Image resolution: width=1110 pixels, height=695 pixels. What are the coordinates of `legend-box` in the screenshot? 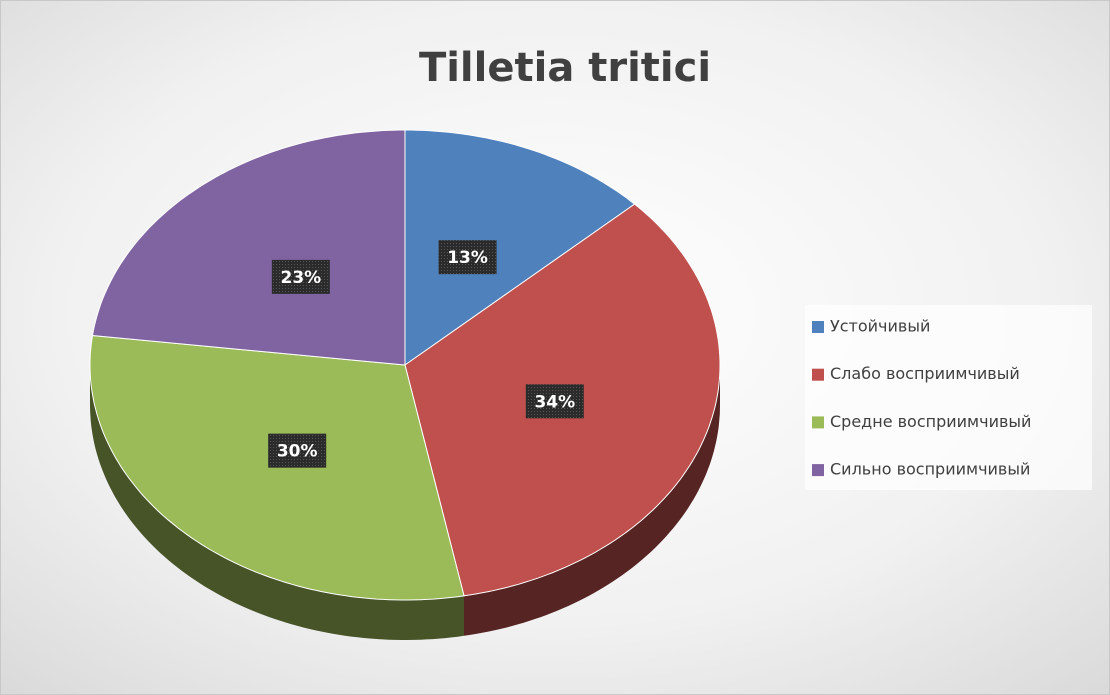 It's located at (948, 397).